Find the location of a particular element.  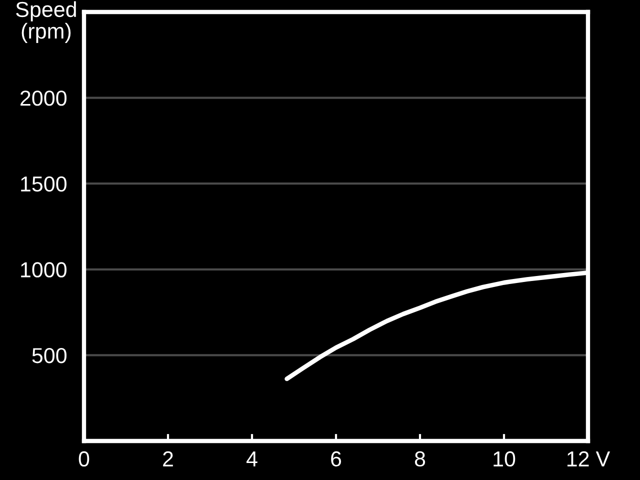

x-tick-label: 6 is located at coordinates (336, 459).